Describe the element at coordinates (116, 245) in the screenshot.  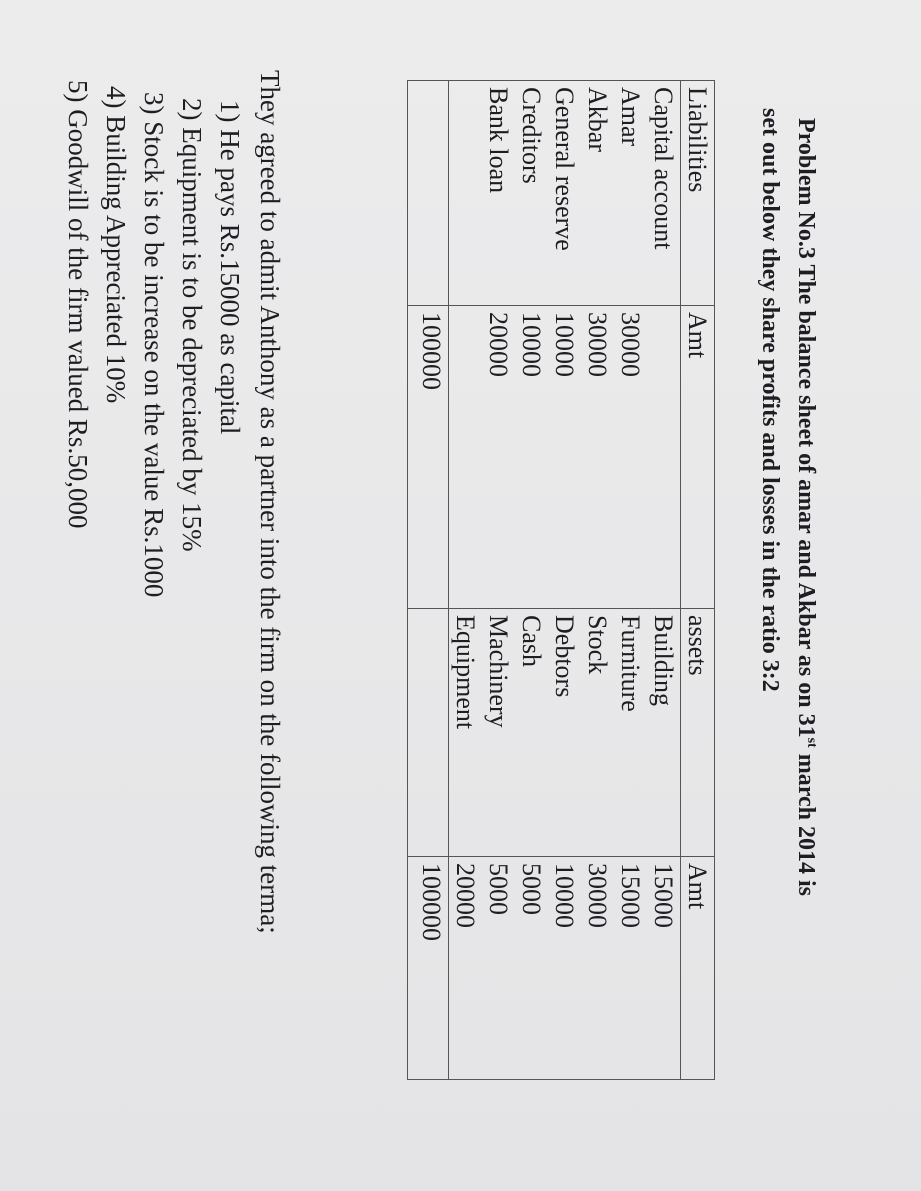
I see `term-item: 4) Building Appreciated 10%` at that location.